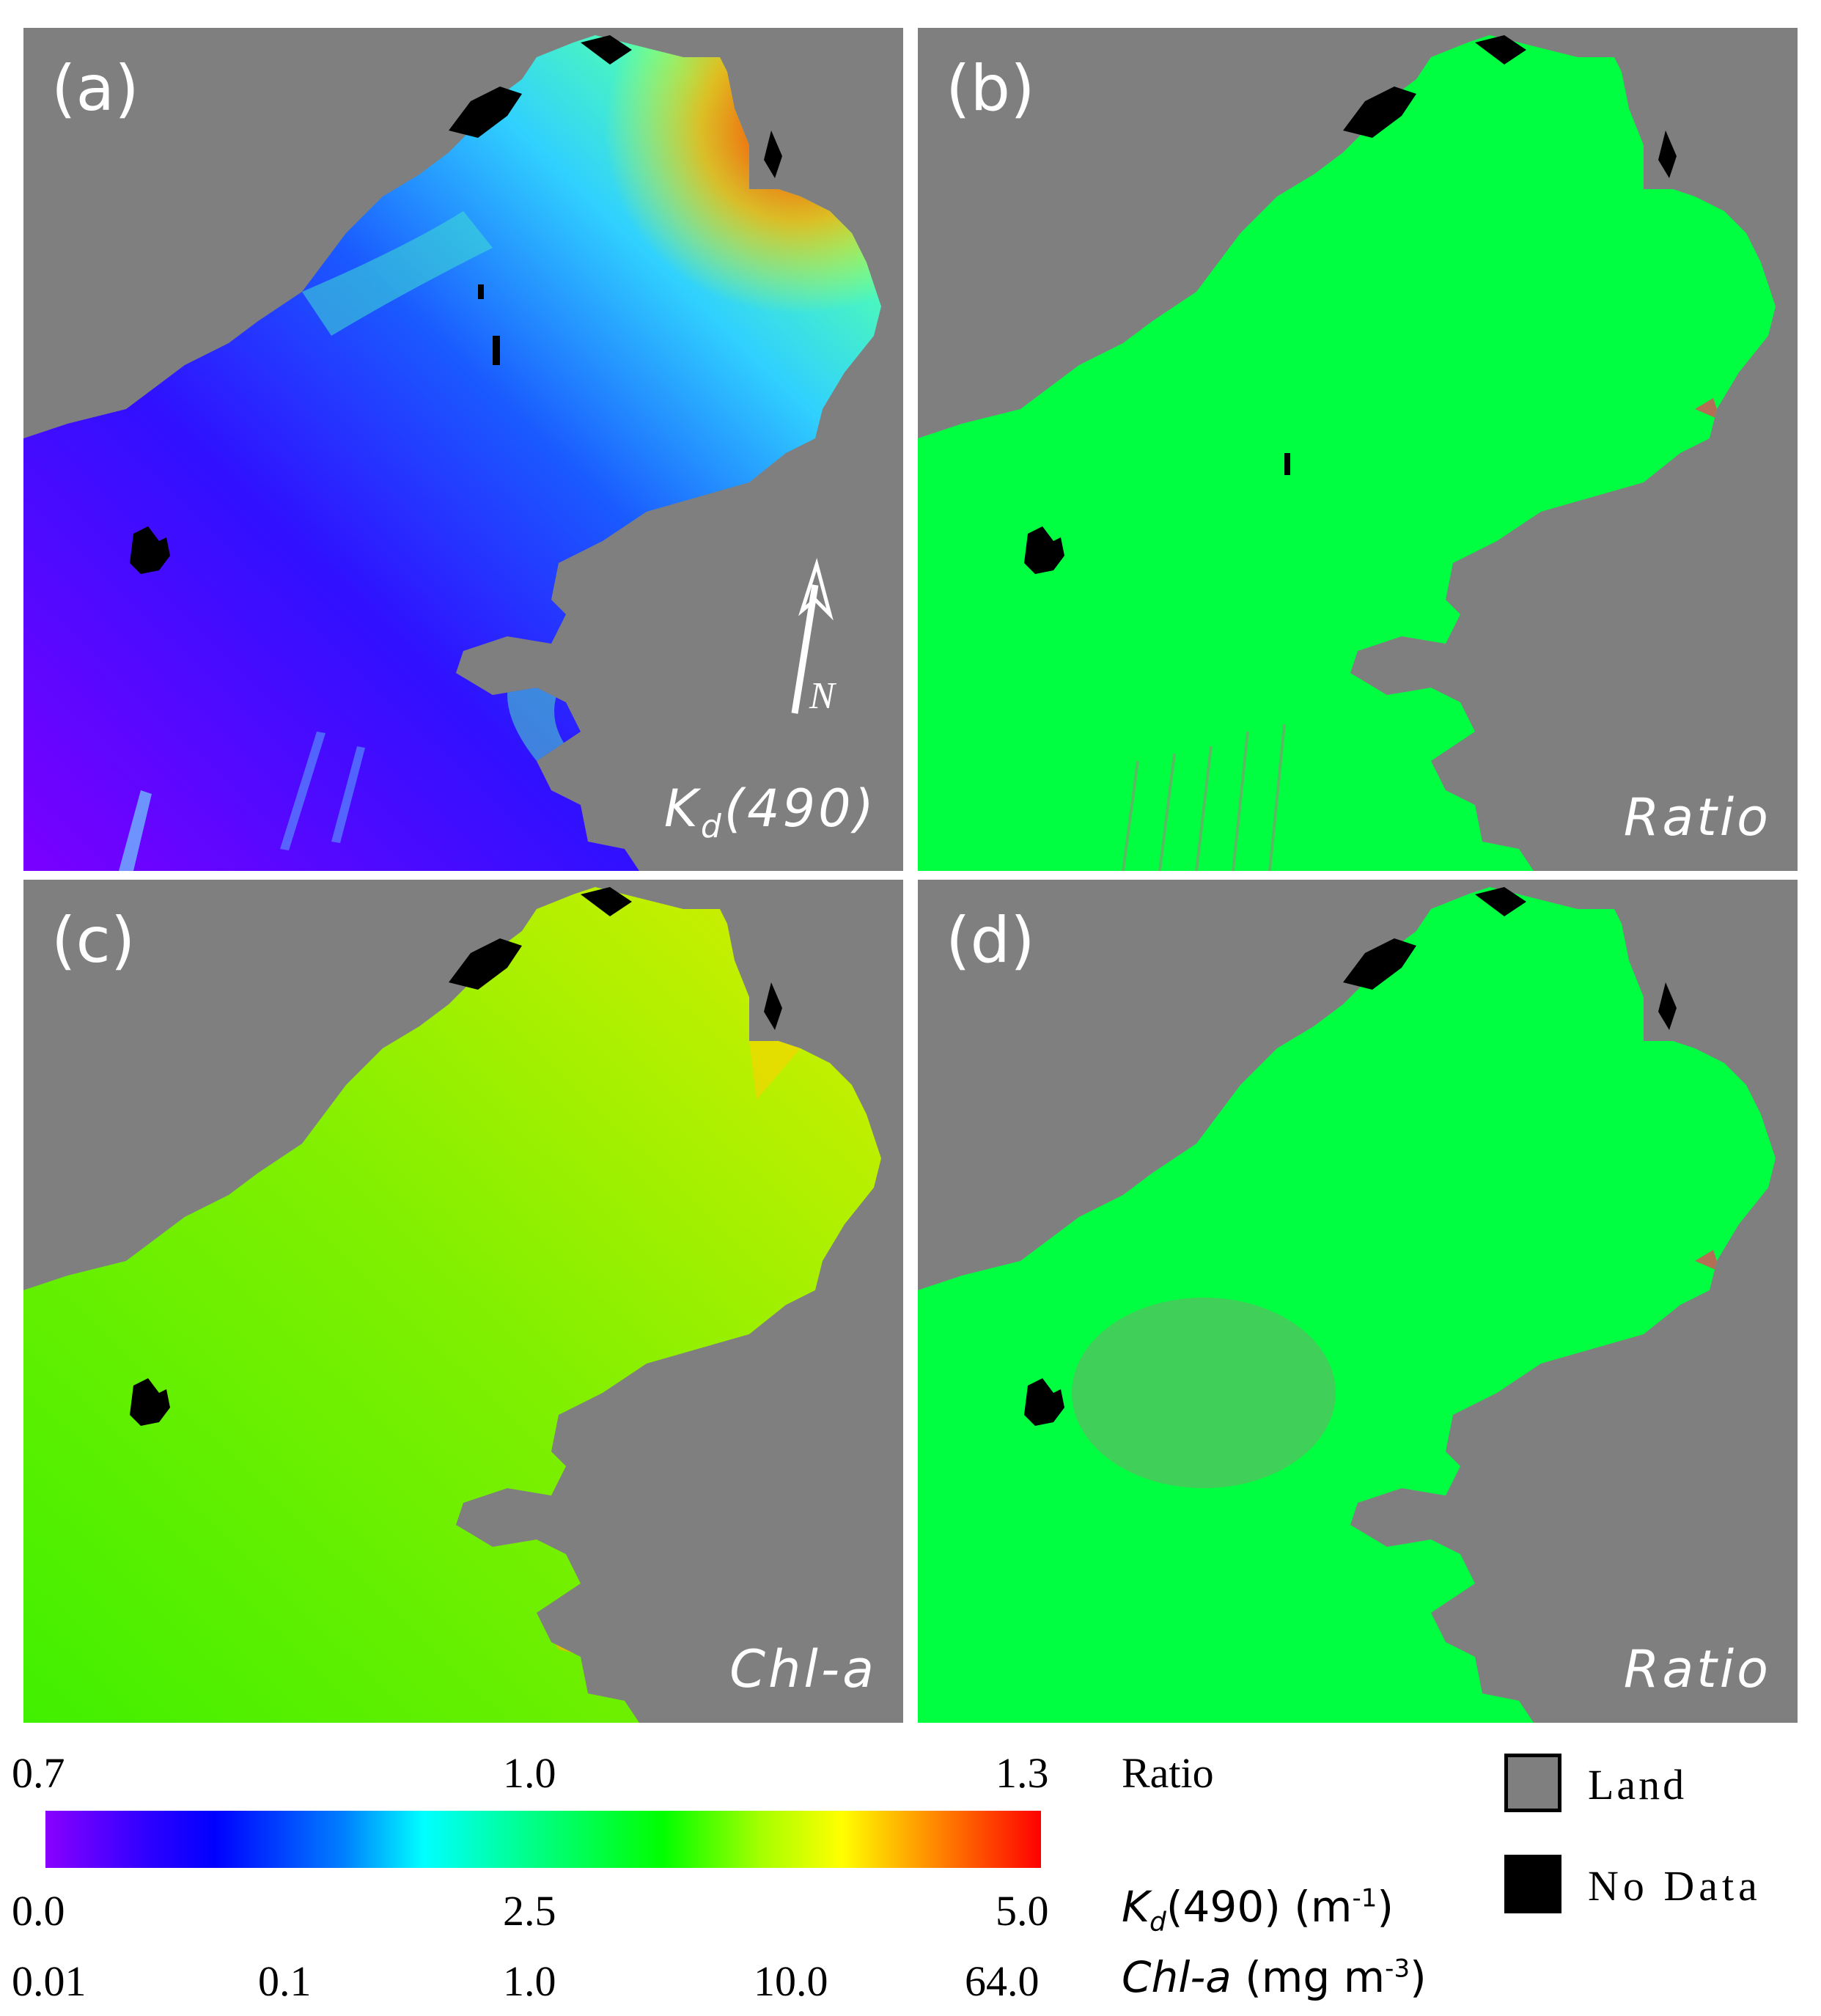 This screenshot has height=2016, width=1821. What do you see at coordinates (1157, 1923) in the screenshot?
I see `kd-label-sub: d` at bounding box center [1157, 1923].